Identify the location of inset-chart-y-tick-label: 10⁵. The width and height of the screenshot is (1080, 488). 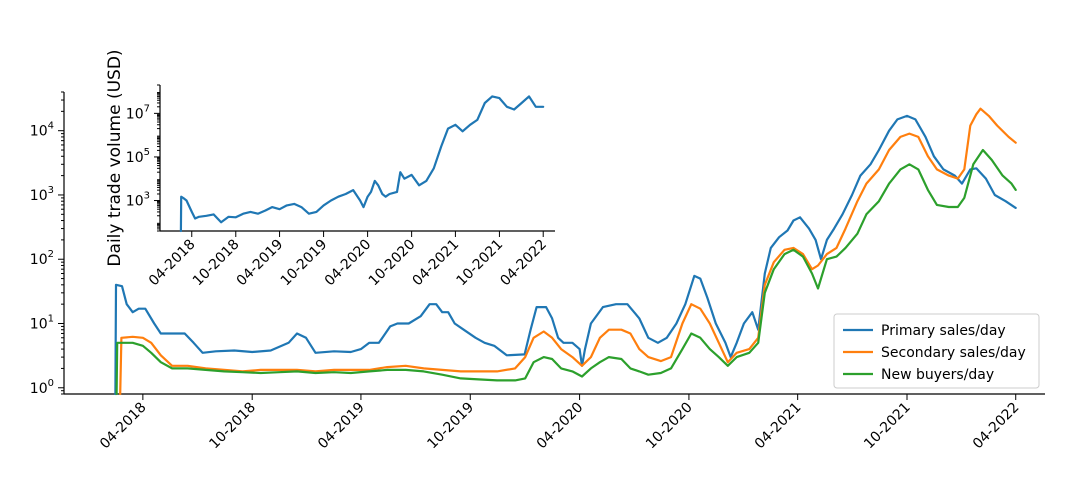
(138, 156).